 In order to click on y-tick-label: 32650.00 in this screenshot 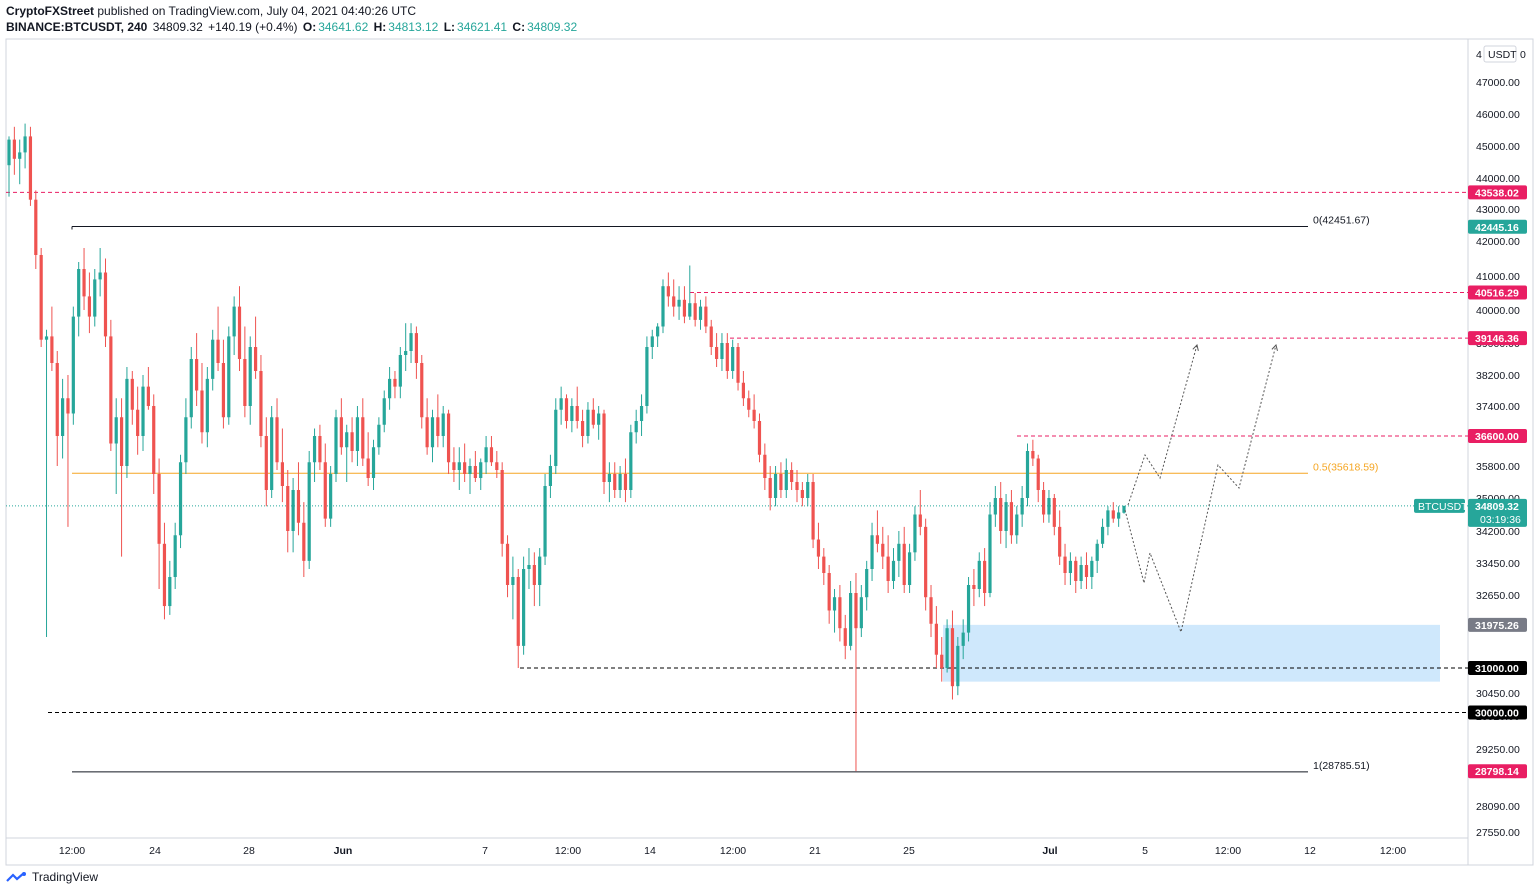, I will do `click(1498, 596)`.